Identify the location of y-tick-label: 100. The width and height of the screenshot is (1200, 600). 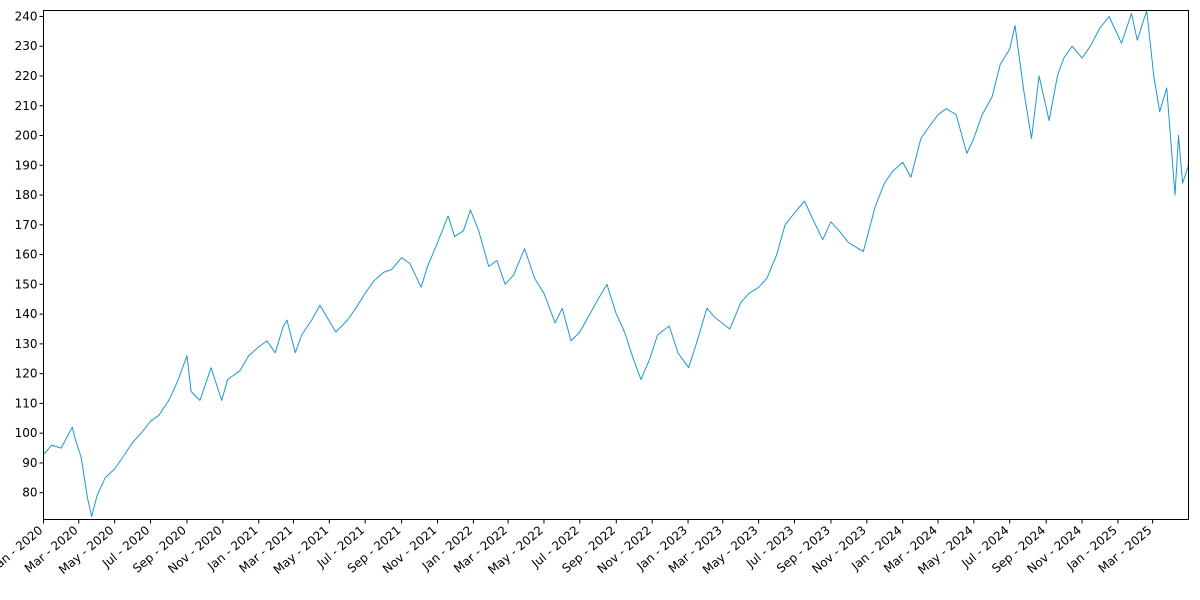
(26, 433).